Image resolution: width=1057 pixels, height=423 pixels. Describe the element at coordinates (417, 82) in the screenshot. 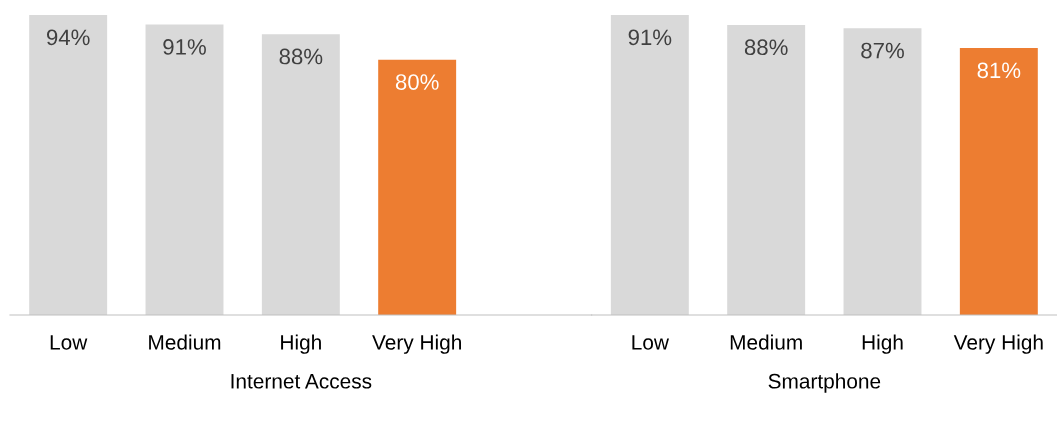

I see `data-label: 80%` at that location.